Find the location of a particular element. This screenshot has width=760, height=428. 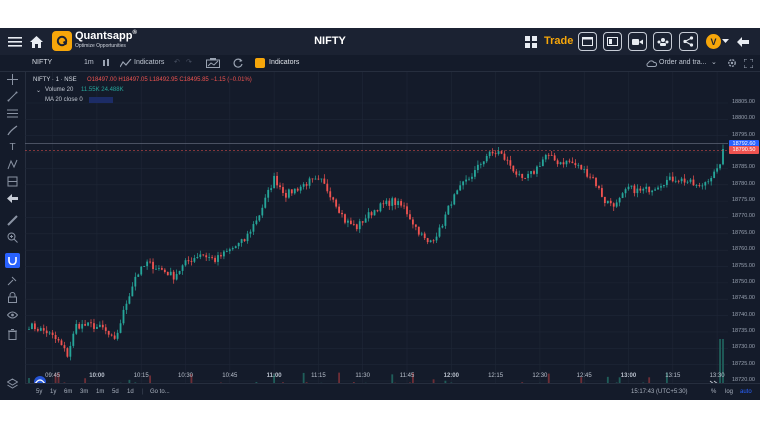

legend-volume-label: Volume 20 is located at coordinates (59, 90).